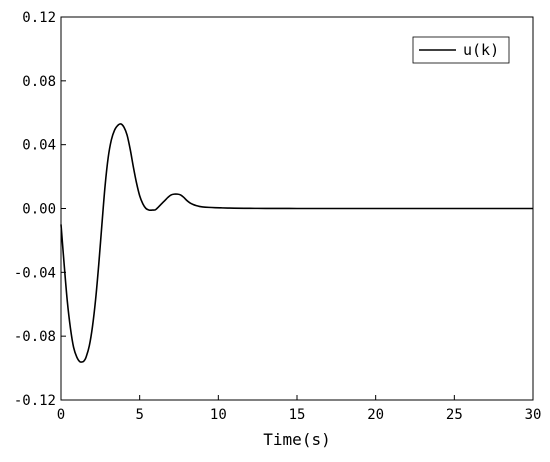 The width and height of the screenshot is (550, 462). I want to click on y-tick-label: -0.04, so click(35, 273).